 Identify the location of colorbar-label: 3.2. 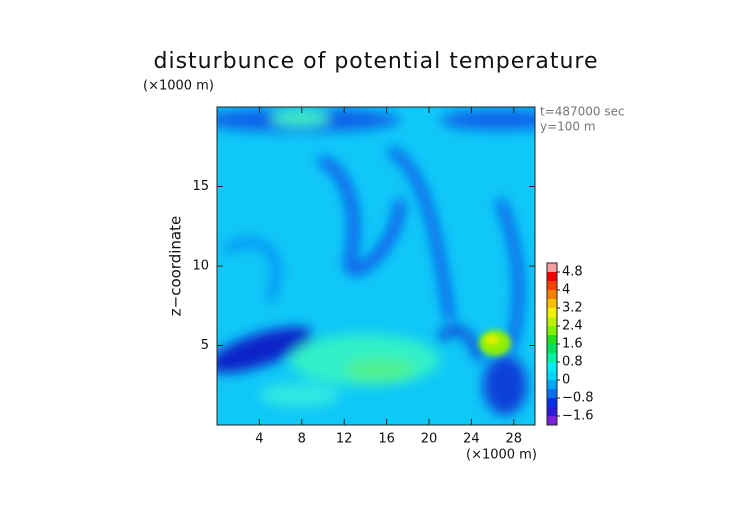
(572, 308).